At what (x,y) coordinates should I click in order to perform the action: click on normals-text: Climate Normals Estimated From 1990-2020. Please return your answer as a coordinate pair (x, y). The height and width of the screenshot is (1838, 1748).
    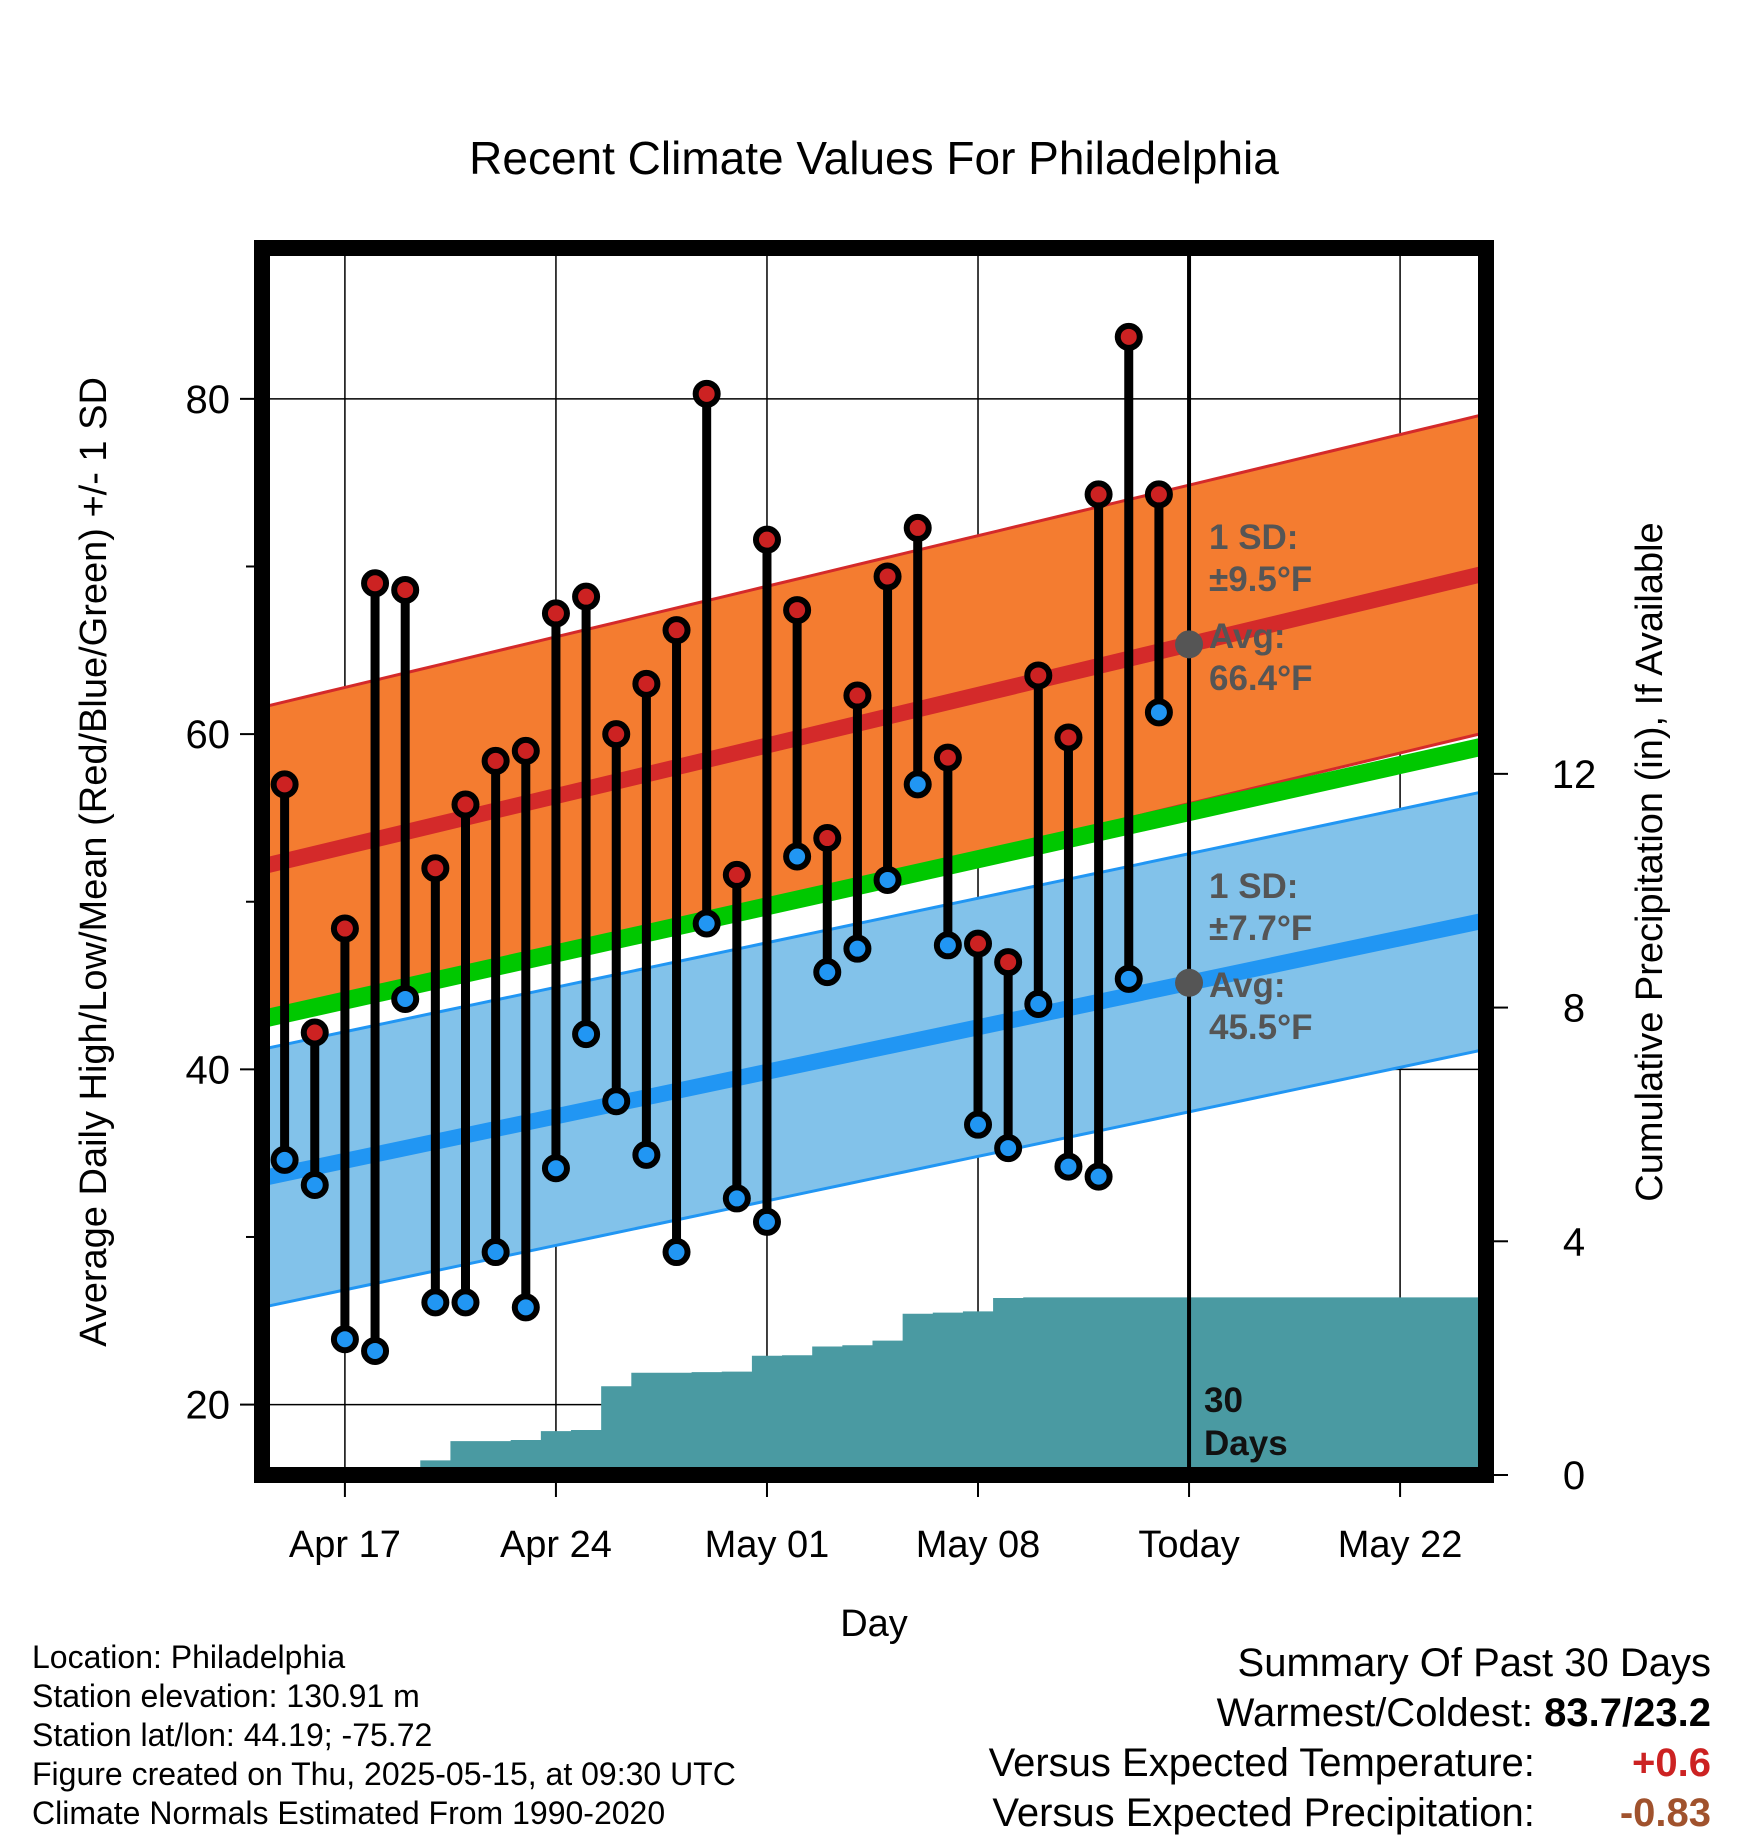
    Looking at the image, I should click on (349, 1813).